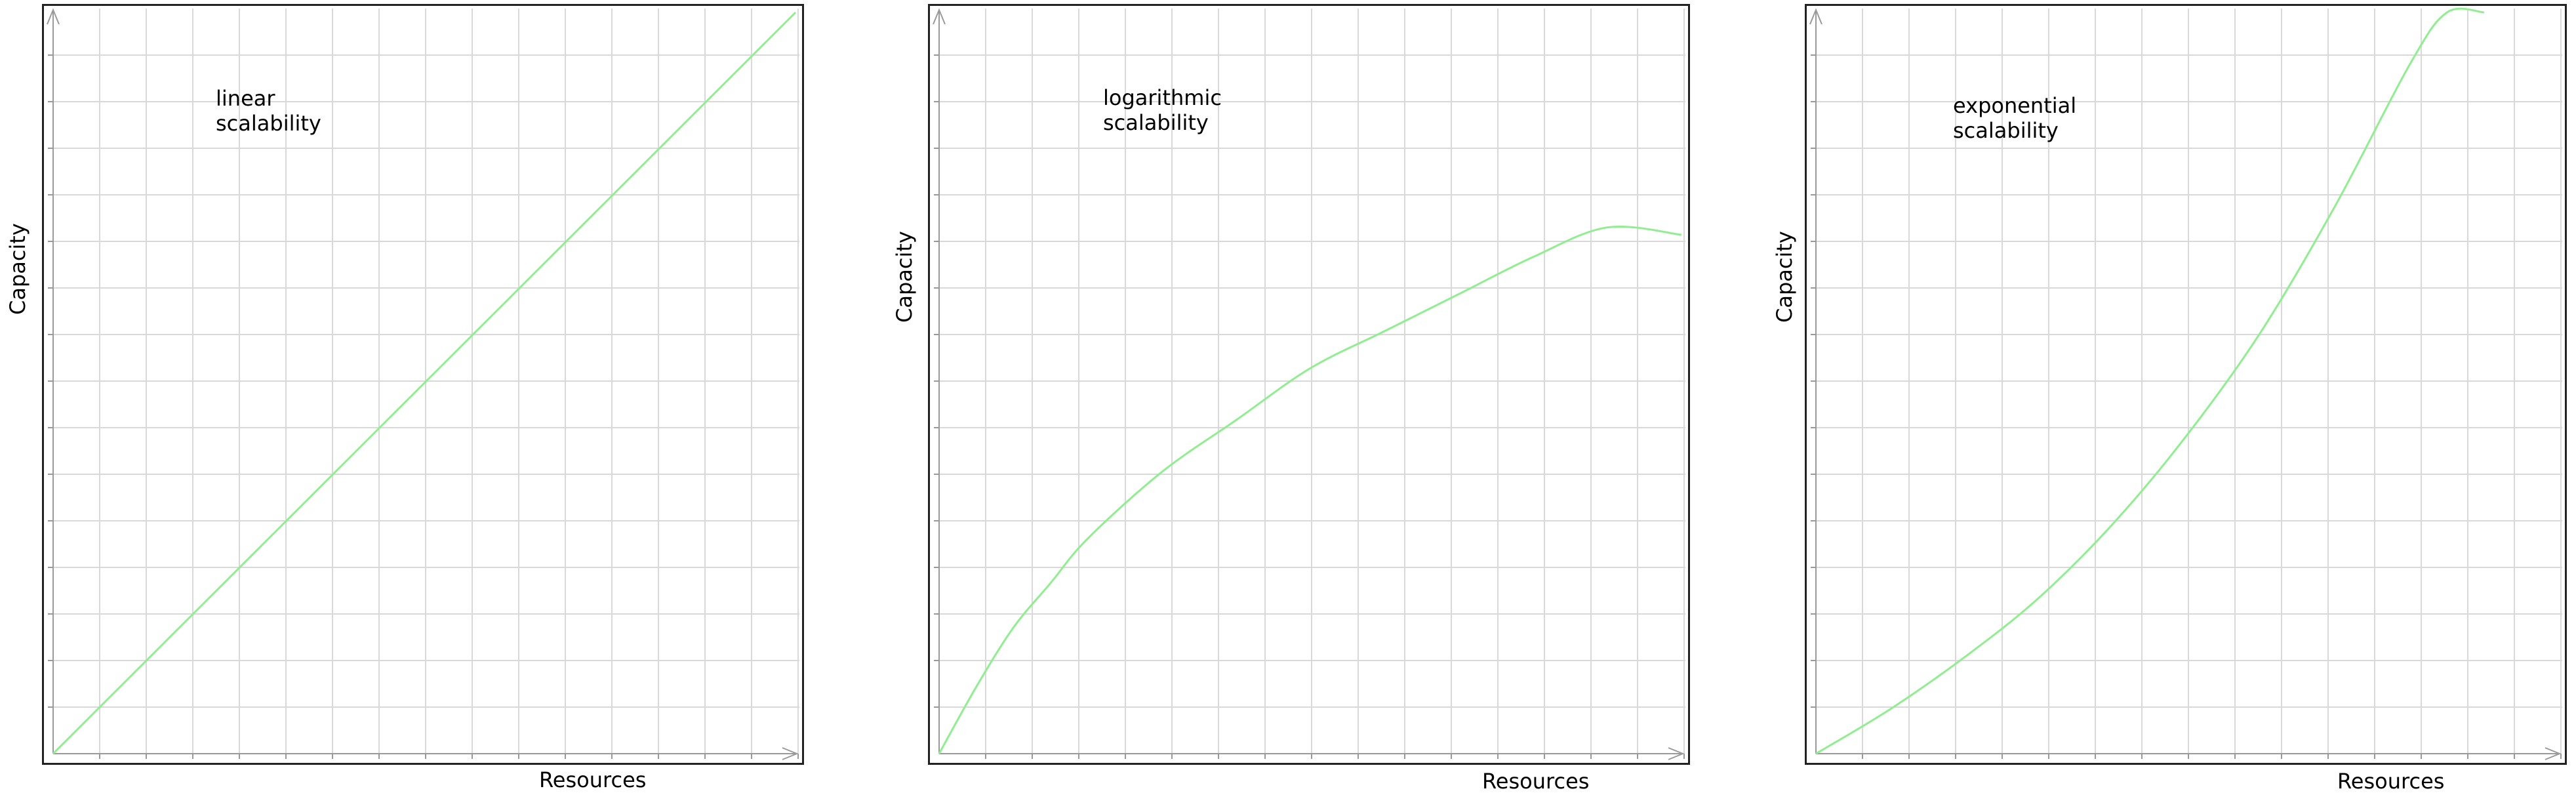 This screenshot has width=2576, height=795. I want to click on chart-annotation: linear scalability, so click(268, 111).